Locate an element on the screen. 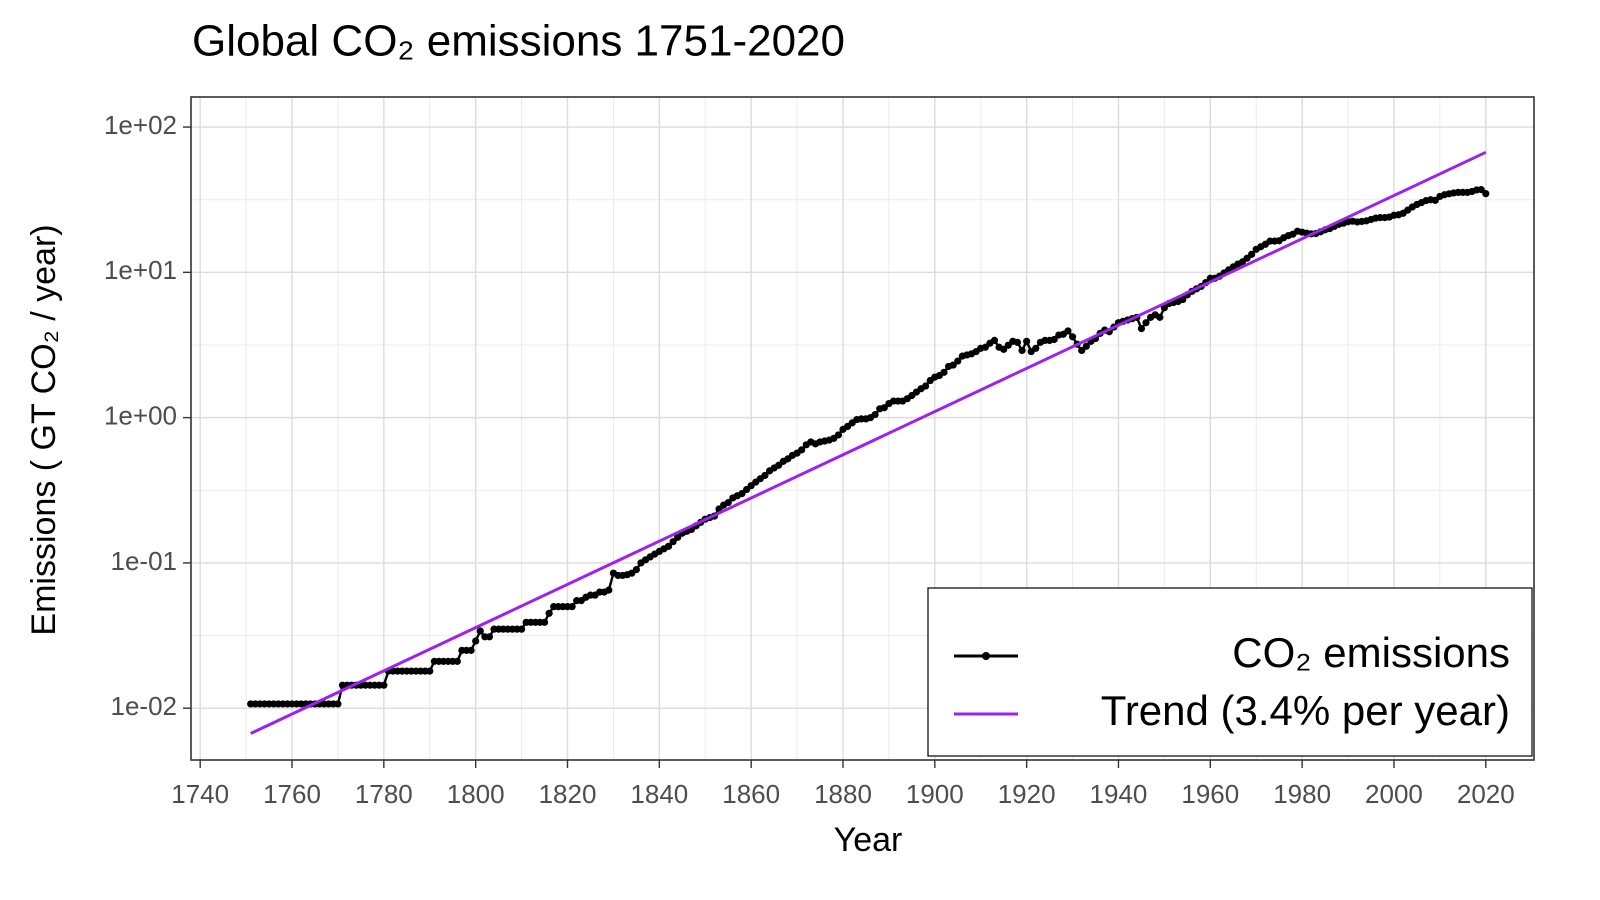  x-tick-label: 2020 is located at coordinates (1486, 794).